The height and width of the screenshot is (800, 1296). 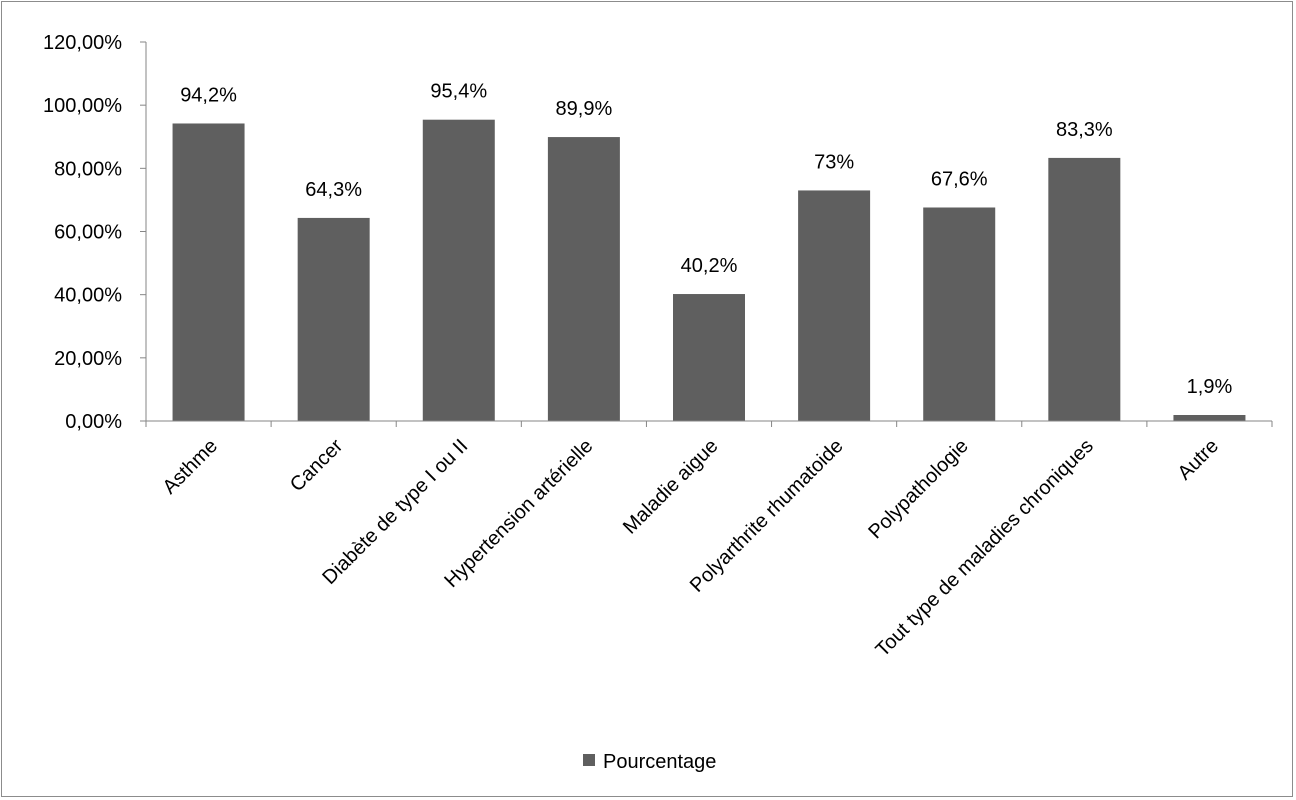 I want to click on data-label: 67,6%, so click(x=959, y=179).